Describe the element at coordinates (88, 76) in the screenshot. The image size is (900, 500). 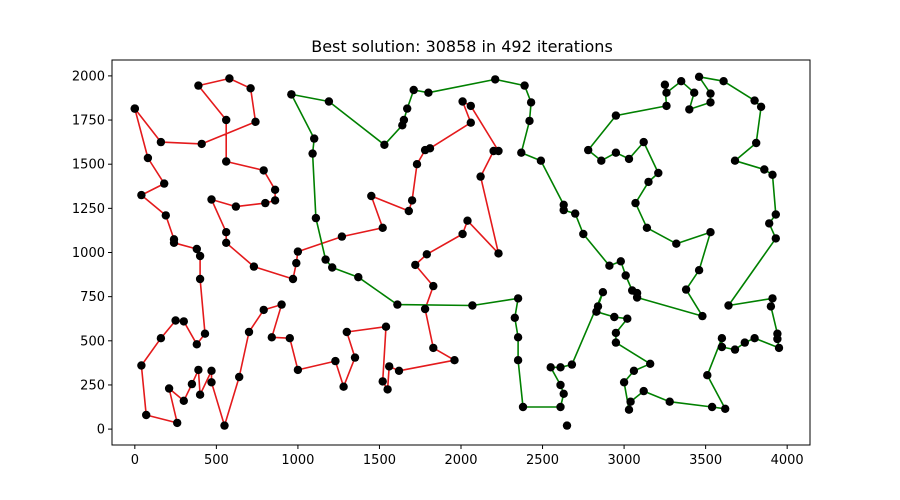
I see `y-tick-label: 2000` at that location.